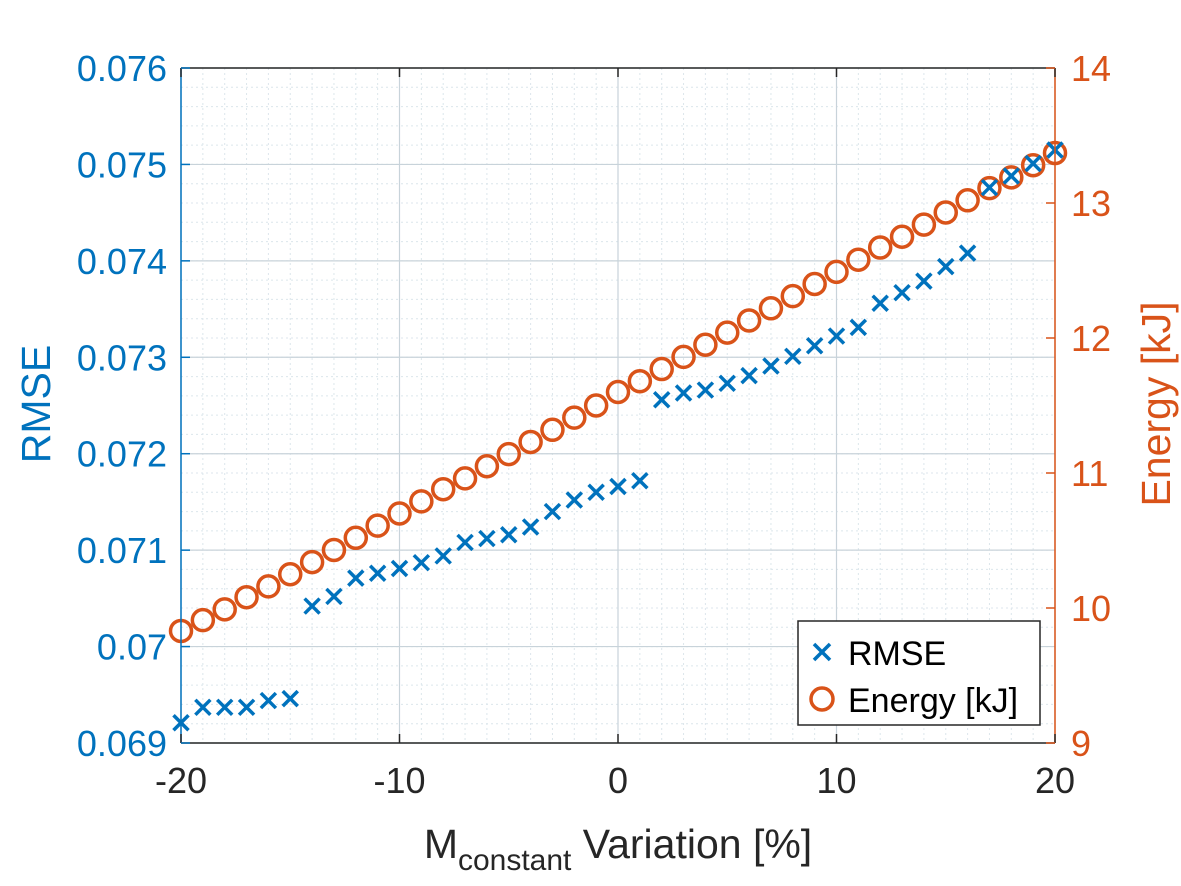 Image resolution: width=1181 pixels, height=886 pixels. Describe the element at coordinates (1055, 780) in the screenshot. I see `x-tick-label: 20` at that location.